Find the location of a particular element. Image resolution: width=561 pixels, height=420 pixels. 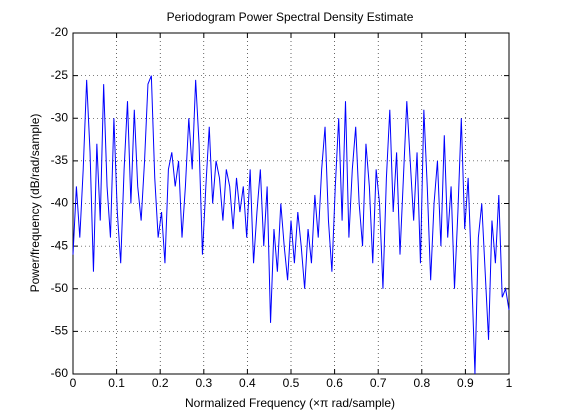

x-tick-label: 0.2 is located at coordinates (160, 383).